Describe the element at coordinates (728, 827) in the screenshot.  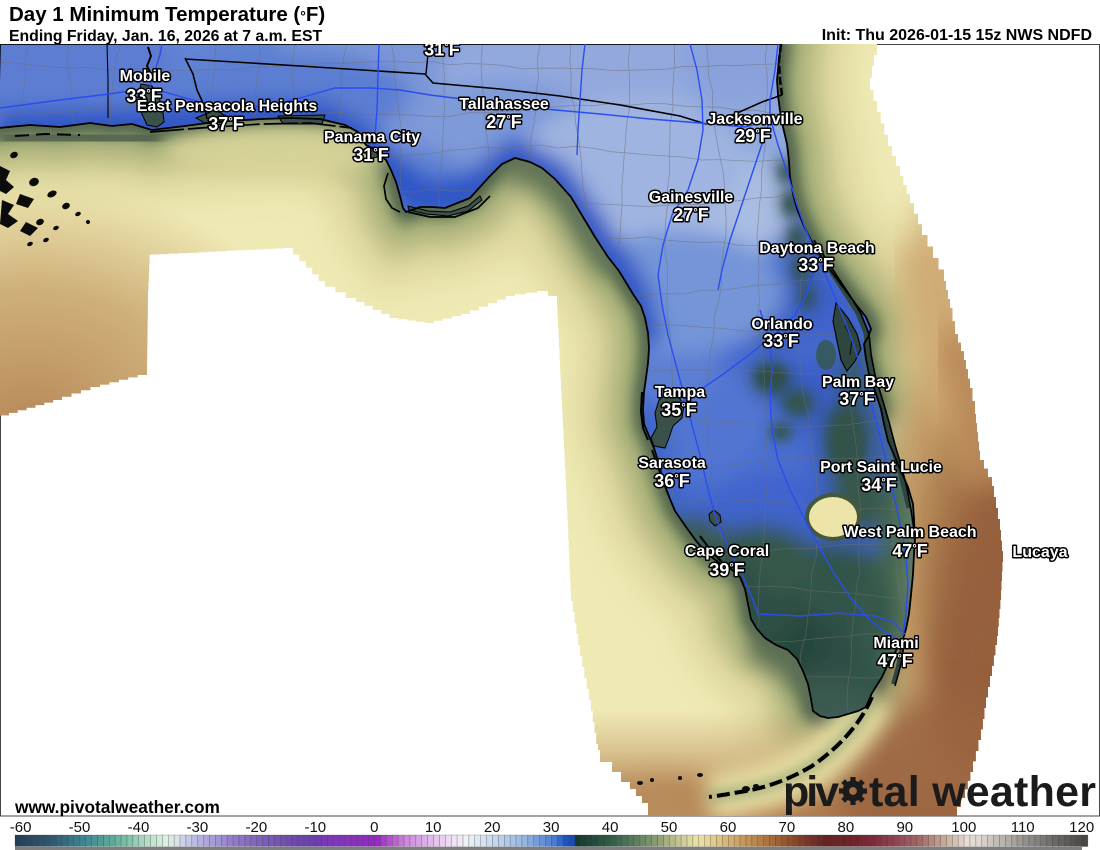
I see `svg-text: 60` at that location.